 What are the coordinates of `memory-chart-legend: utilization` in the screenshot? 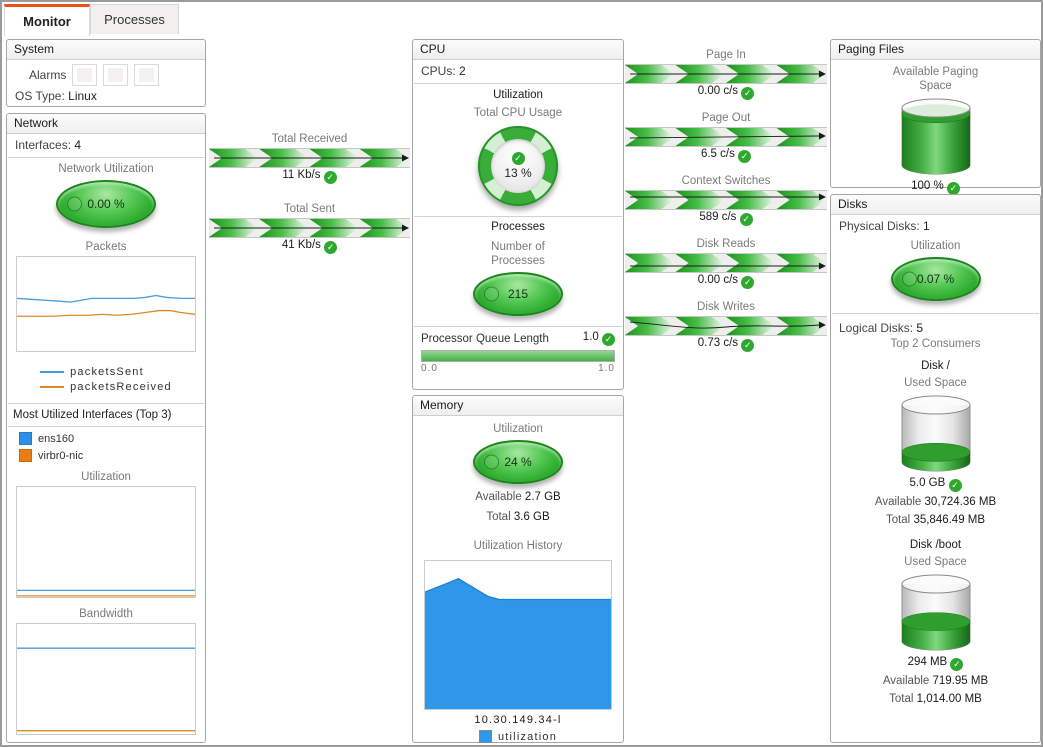 It's located at (518, 736).